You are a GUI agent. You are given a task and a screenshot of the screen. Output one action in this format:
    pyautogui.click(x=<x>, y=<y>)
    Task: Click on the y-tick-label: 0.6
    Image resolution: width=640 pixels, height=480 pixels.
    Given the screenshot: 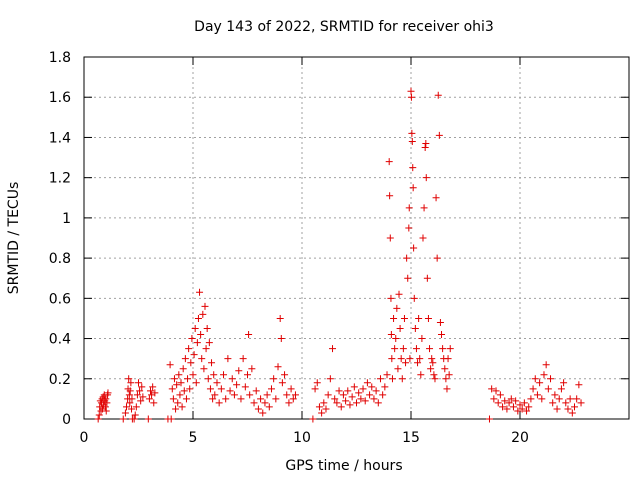 What is the action you would take?
    pyautogui.click(x=60, y=299)
    